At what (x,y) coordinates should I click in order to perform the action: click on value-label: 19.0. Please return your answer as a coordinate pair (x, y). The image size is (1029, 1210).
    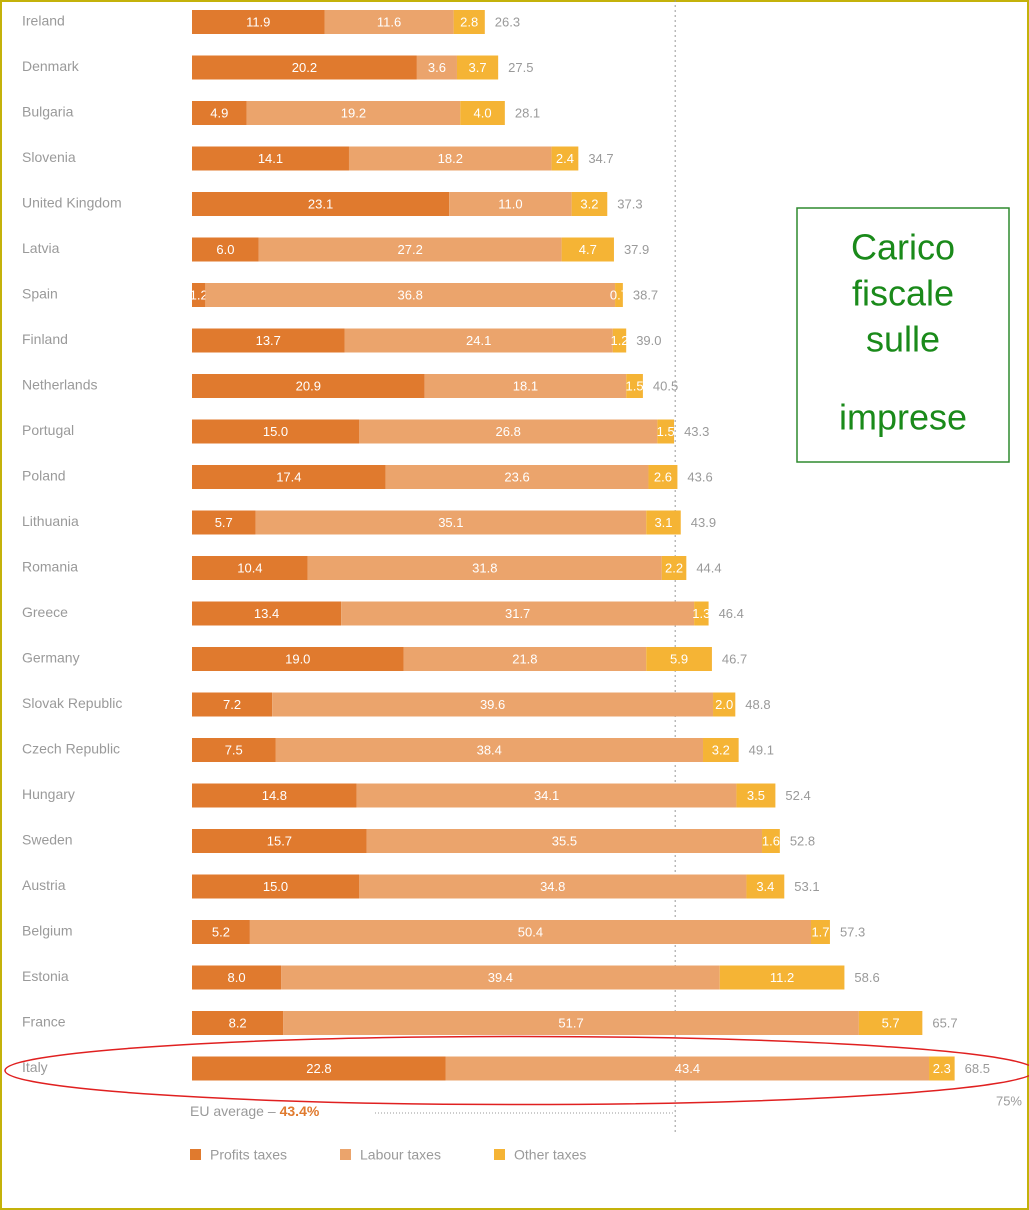
    Looking at the image, I should click on (297, 658).